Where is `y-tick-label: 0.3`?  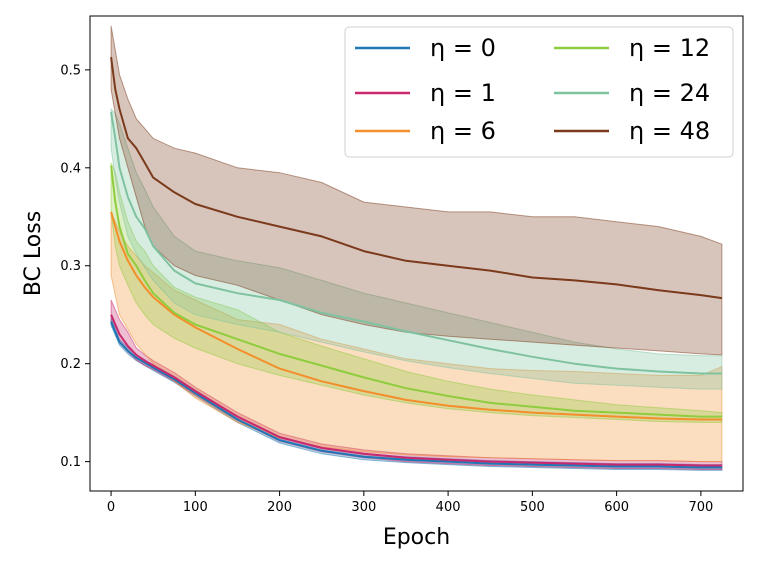 y-tick-label: 0.3 is located at coordinates (70, 266).